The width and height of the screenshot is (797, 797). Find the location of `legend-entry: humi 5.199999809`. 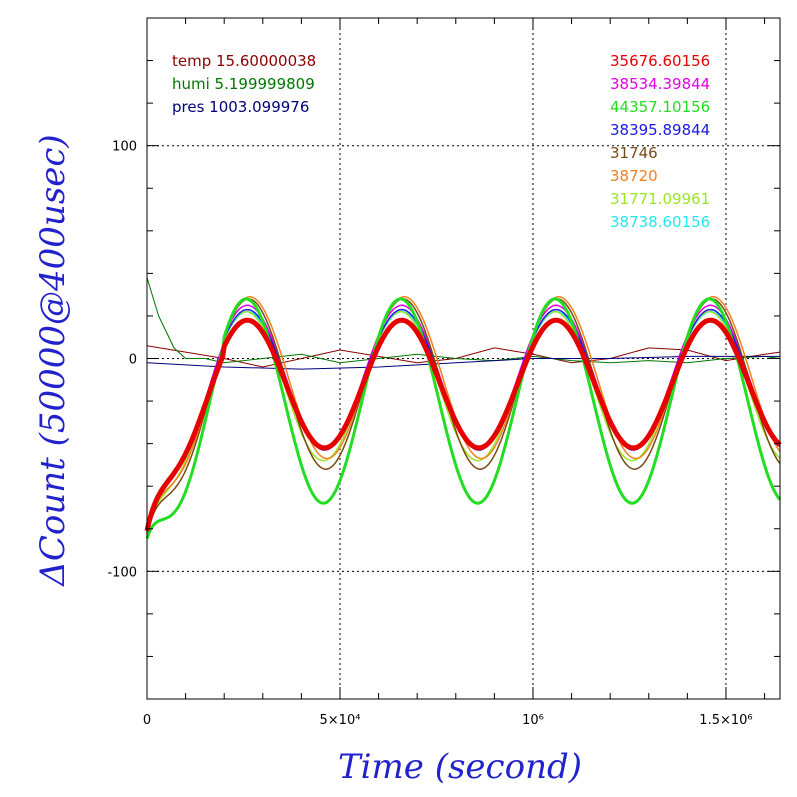

legend-entry: humi 5.199999809 is located at coordinates (243, 84).